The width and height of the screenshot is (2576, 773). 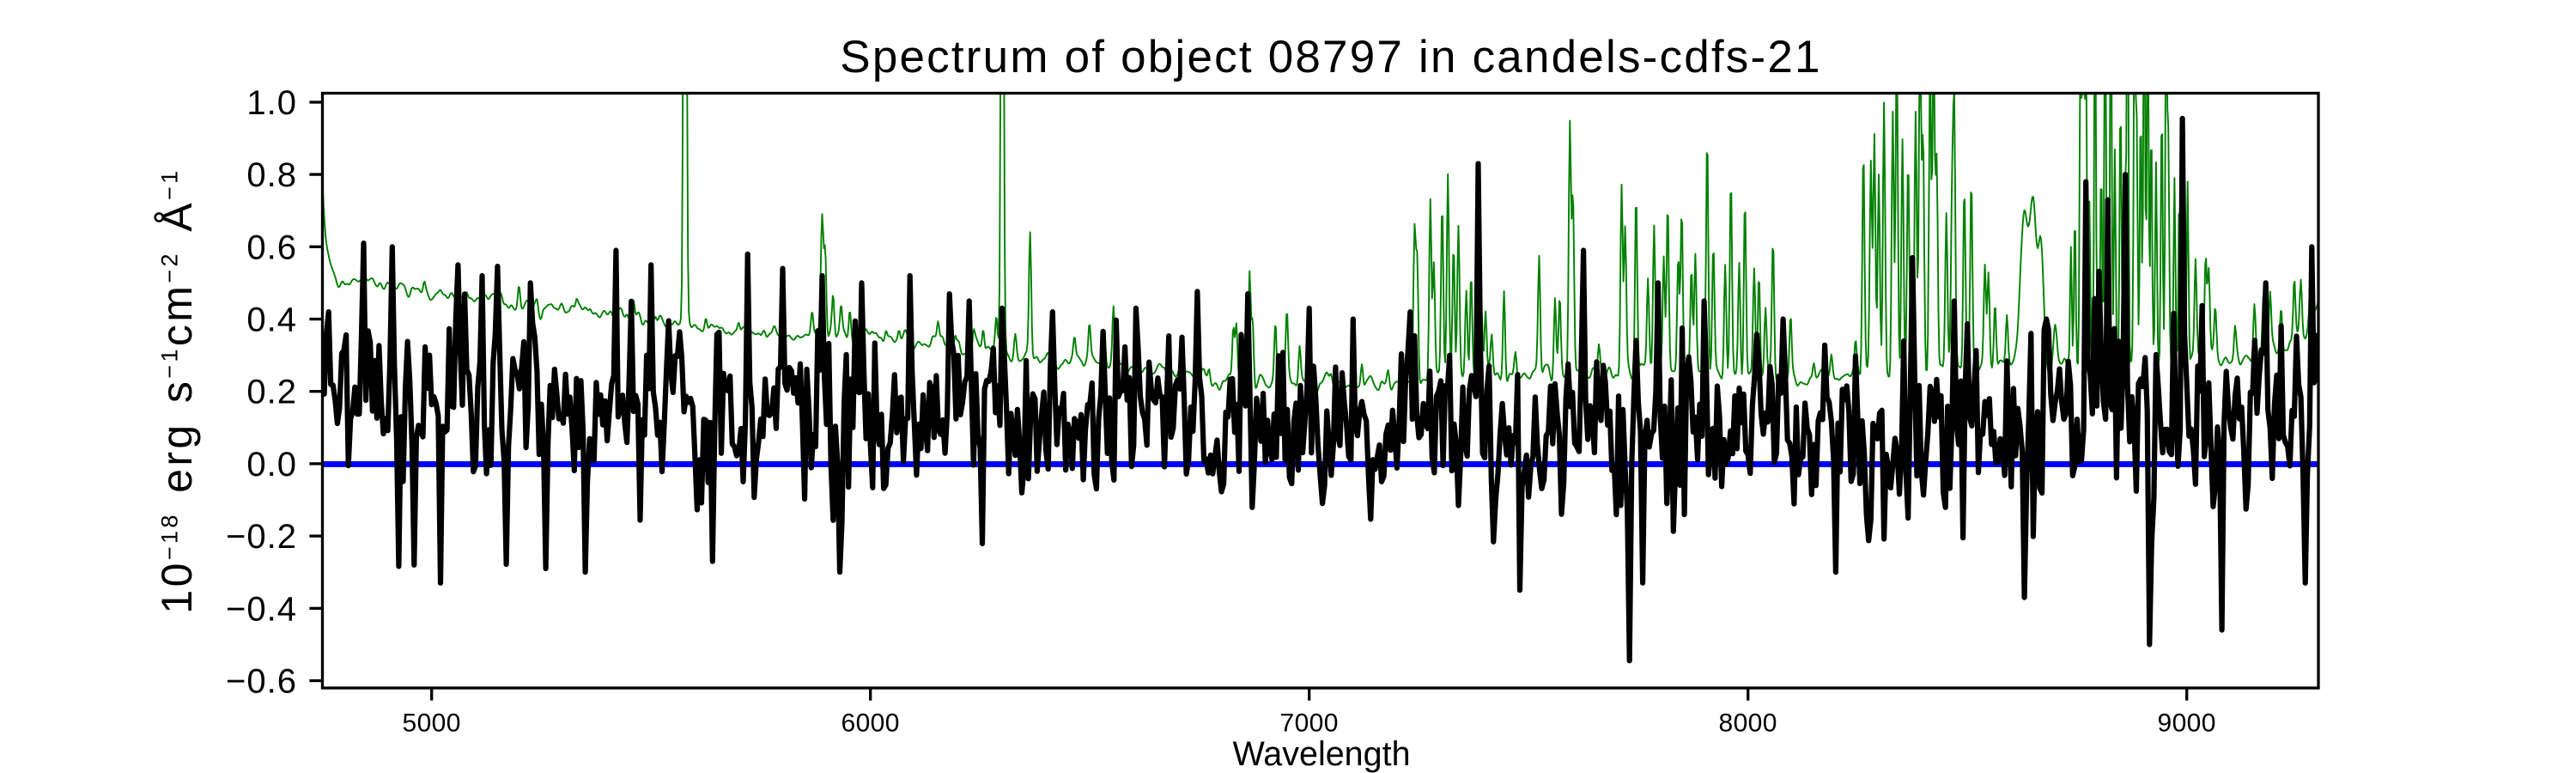 What do you see at coordinates (870, 723) in the screenshot?
I see `svg-text: 6000` at bounding box center [870, 723].